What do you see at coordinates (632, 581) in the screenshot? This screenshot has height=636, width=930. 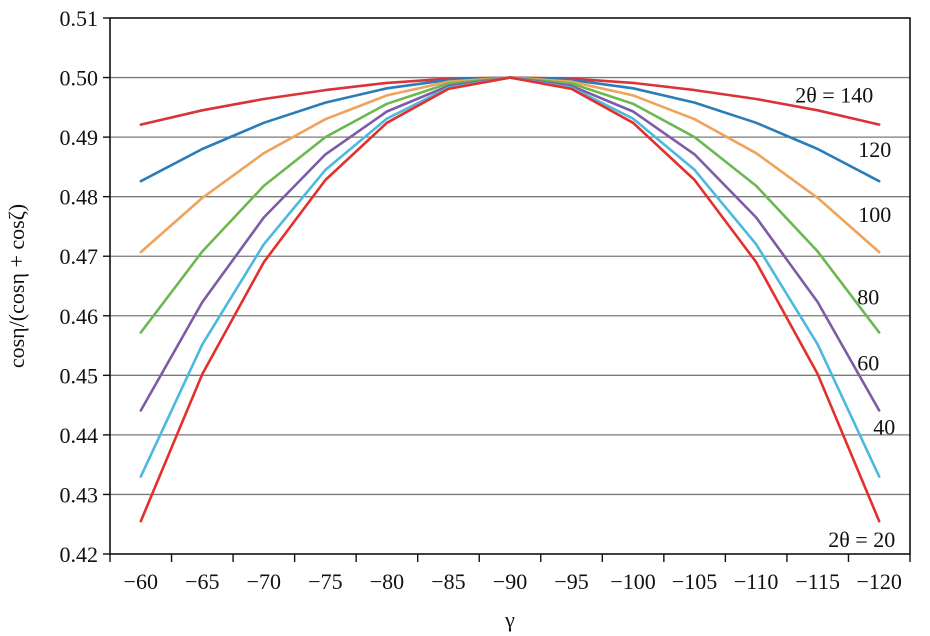 I see `x-tick-label: −100` at bounding box center [632, 581].